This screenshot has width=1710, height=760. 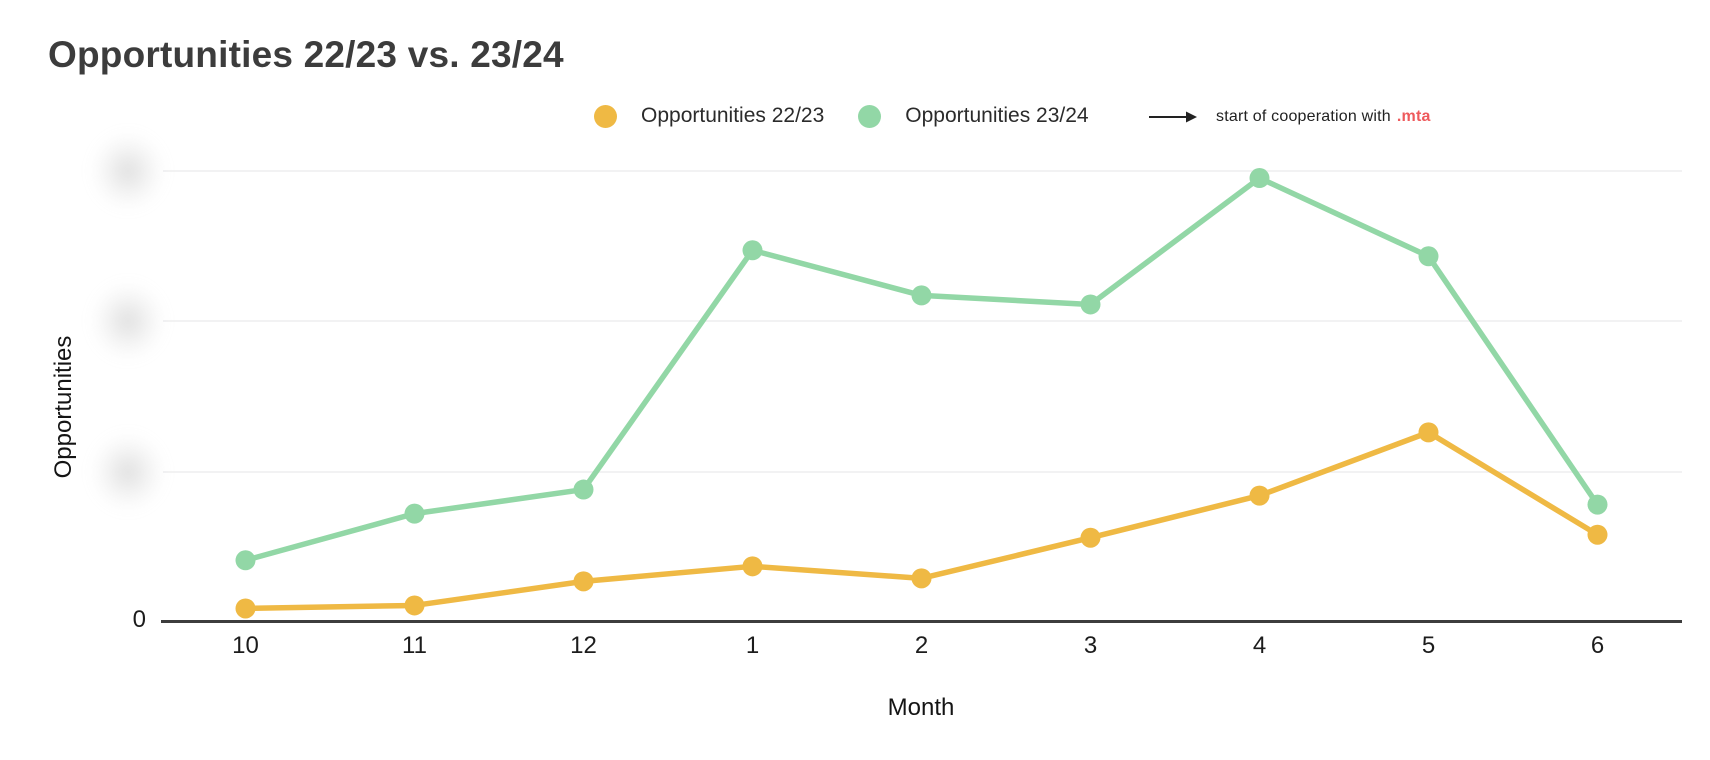 I want to click on legend-item-opportunities-23-24: Opportunities 23/24, so click(x=973, y=116).